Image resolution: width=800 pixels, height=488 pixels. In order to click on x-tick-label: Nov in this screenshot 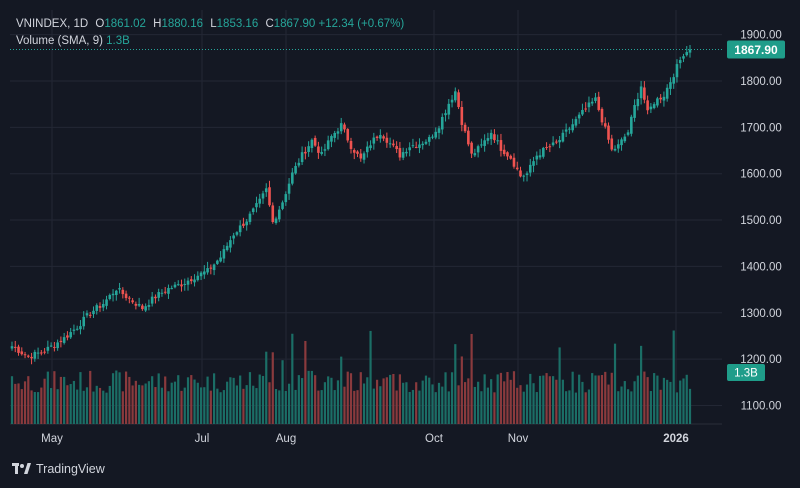, I will do `click(518, 439)`.